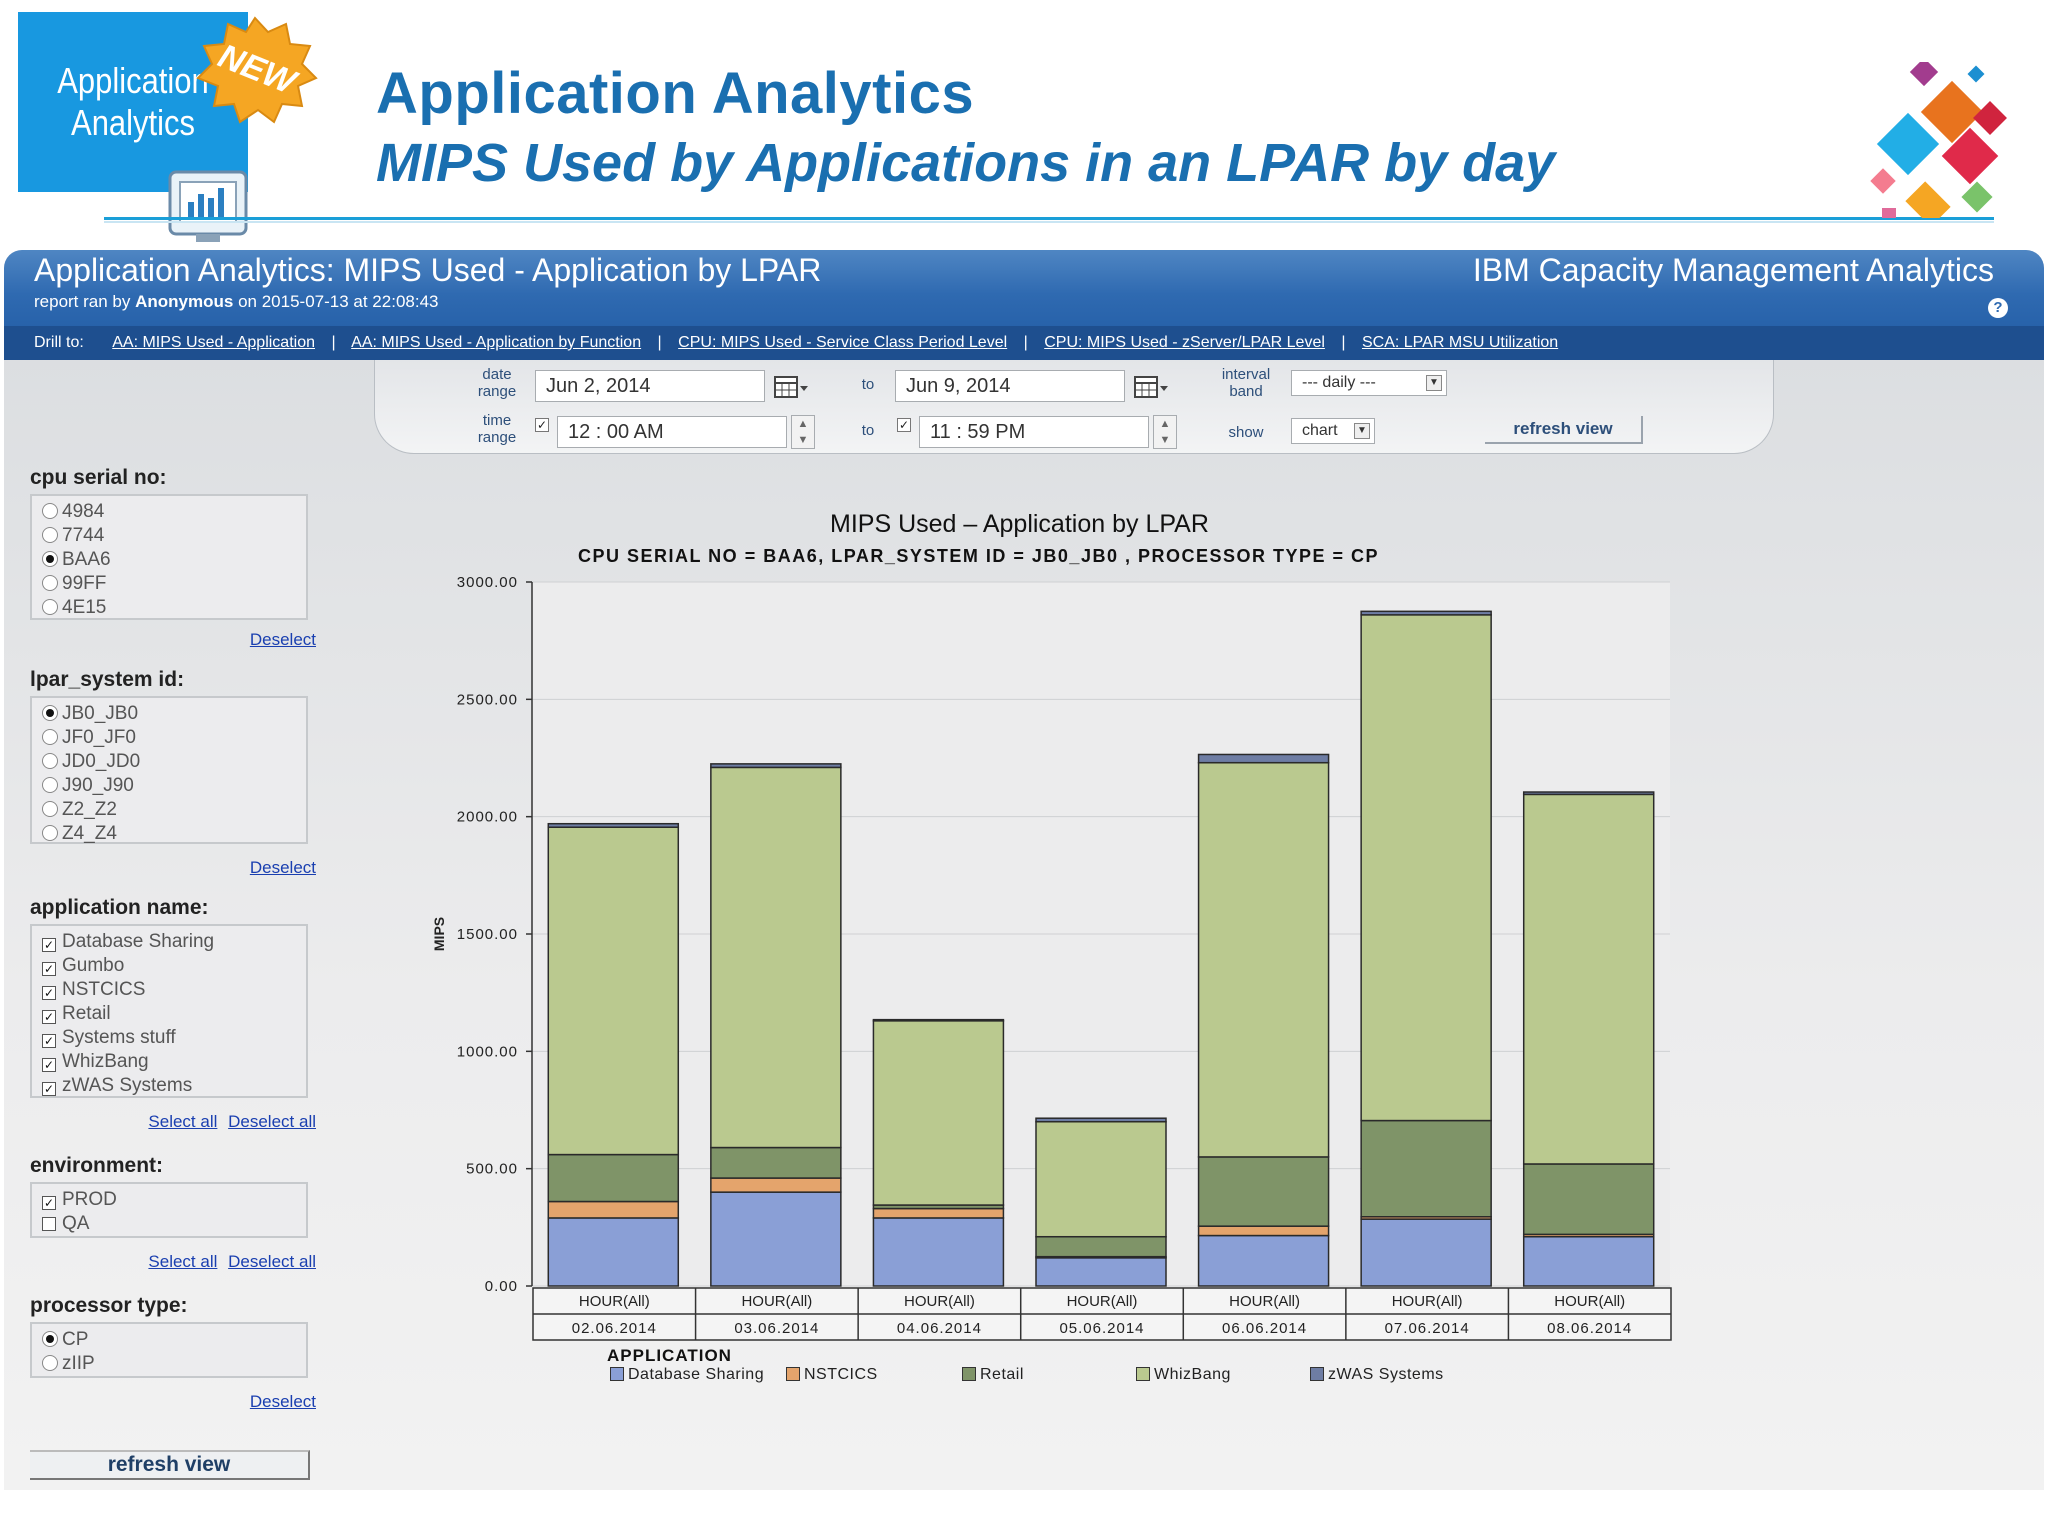 Image resolution: width=2048 pixels, height=1536 pixels. What do you see at coordinates (174, 1038) in the screenshot?
I see `app-option: ✓ Systems stuff` at bounding box center [174, 1038].